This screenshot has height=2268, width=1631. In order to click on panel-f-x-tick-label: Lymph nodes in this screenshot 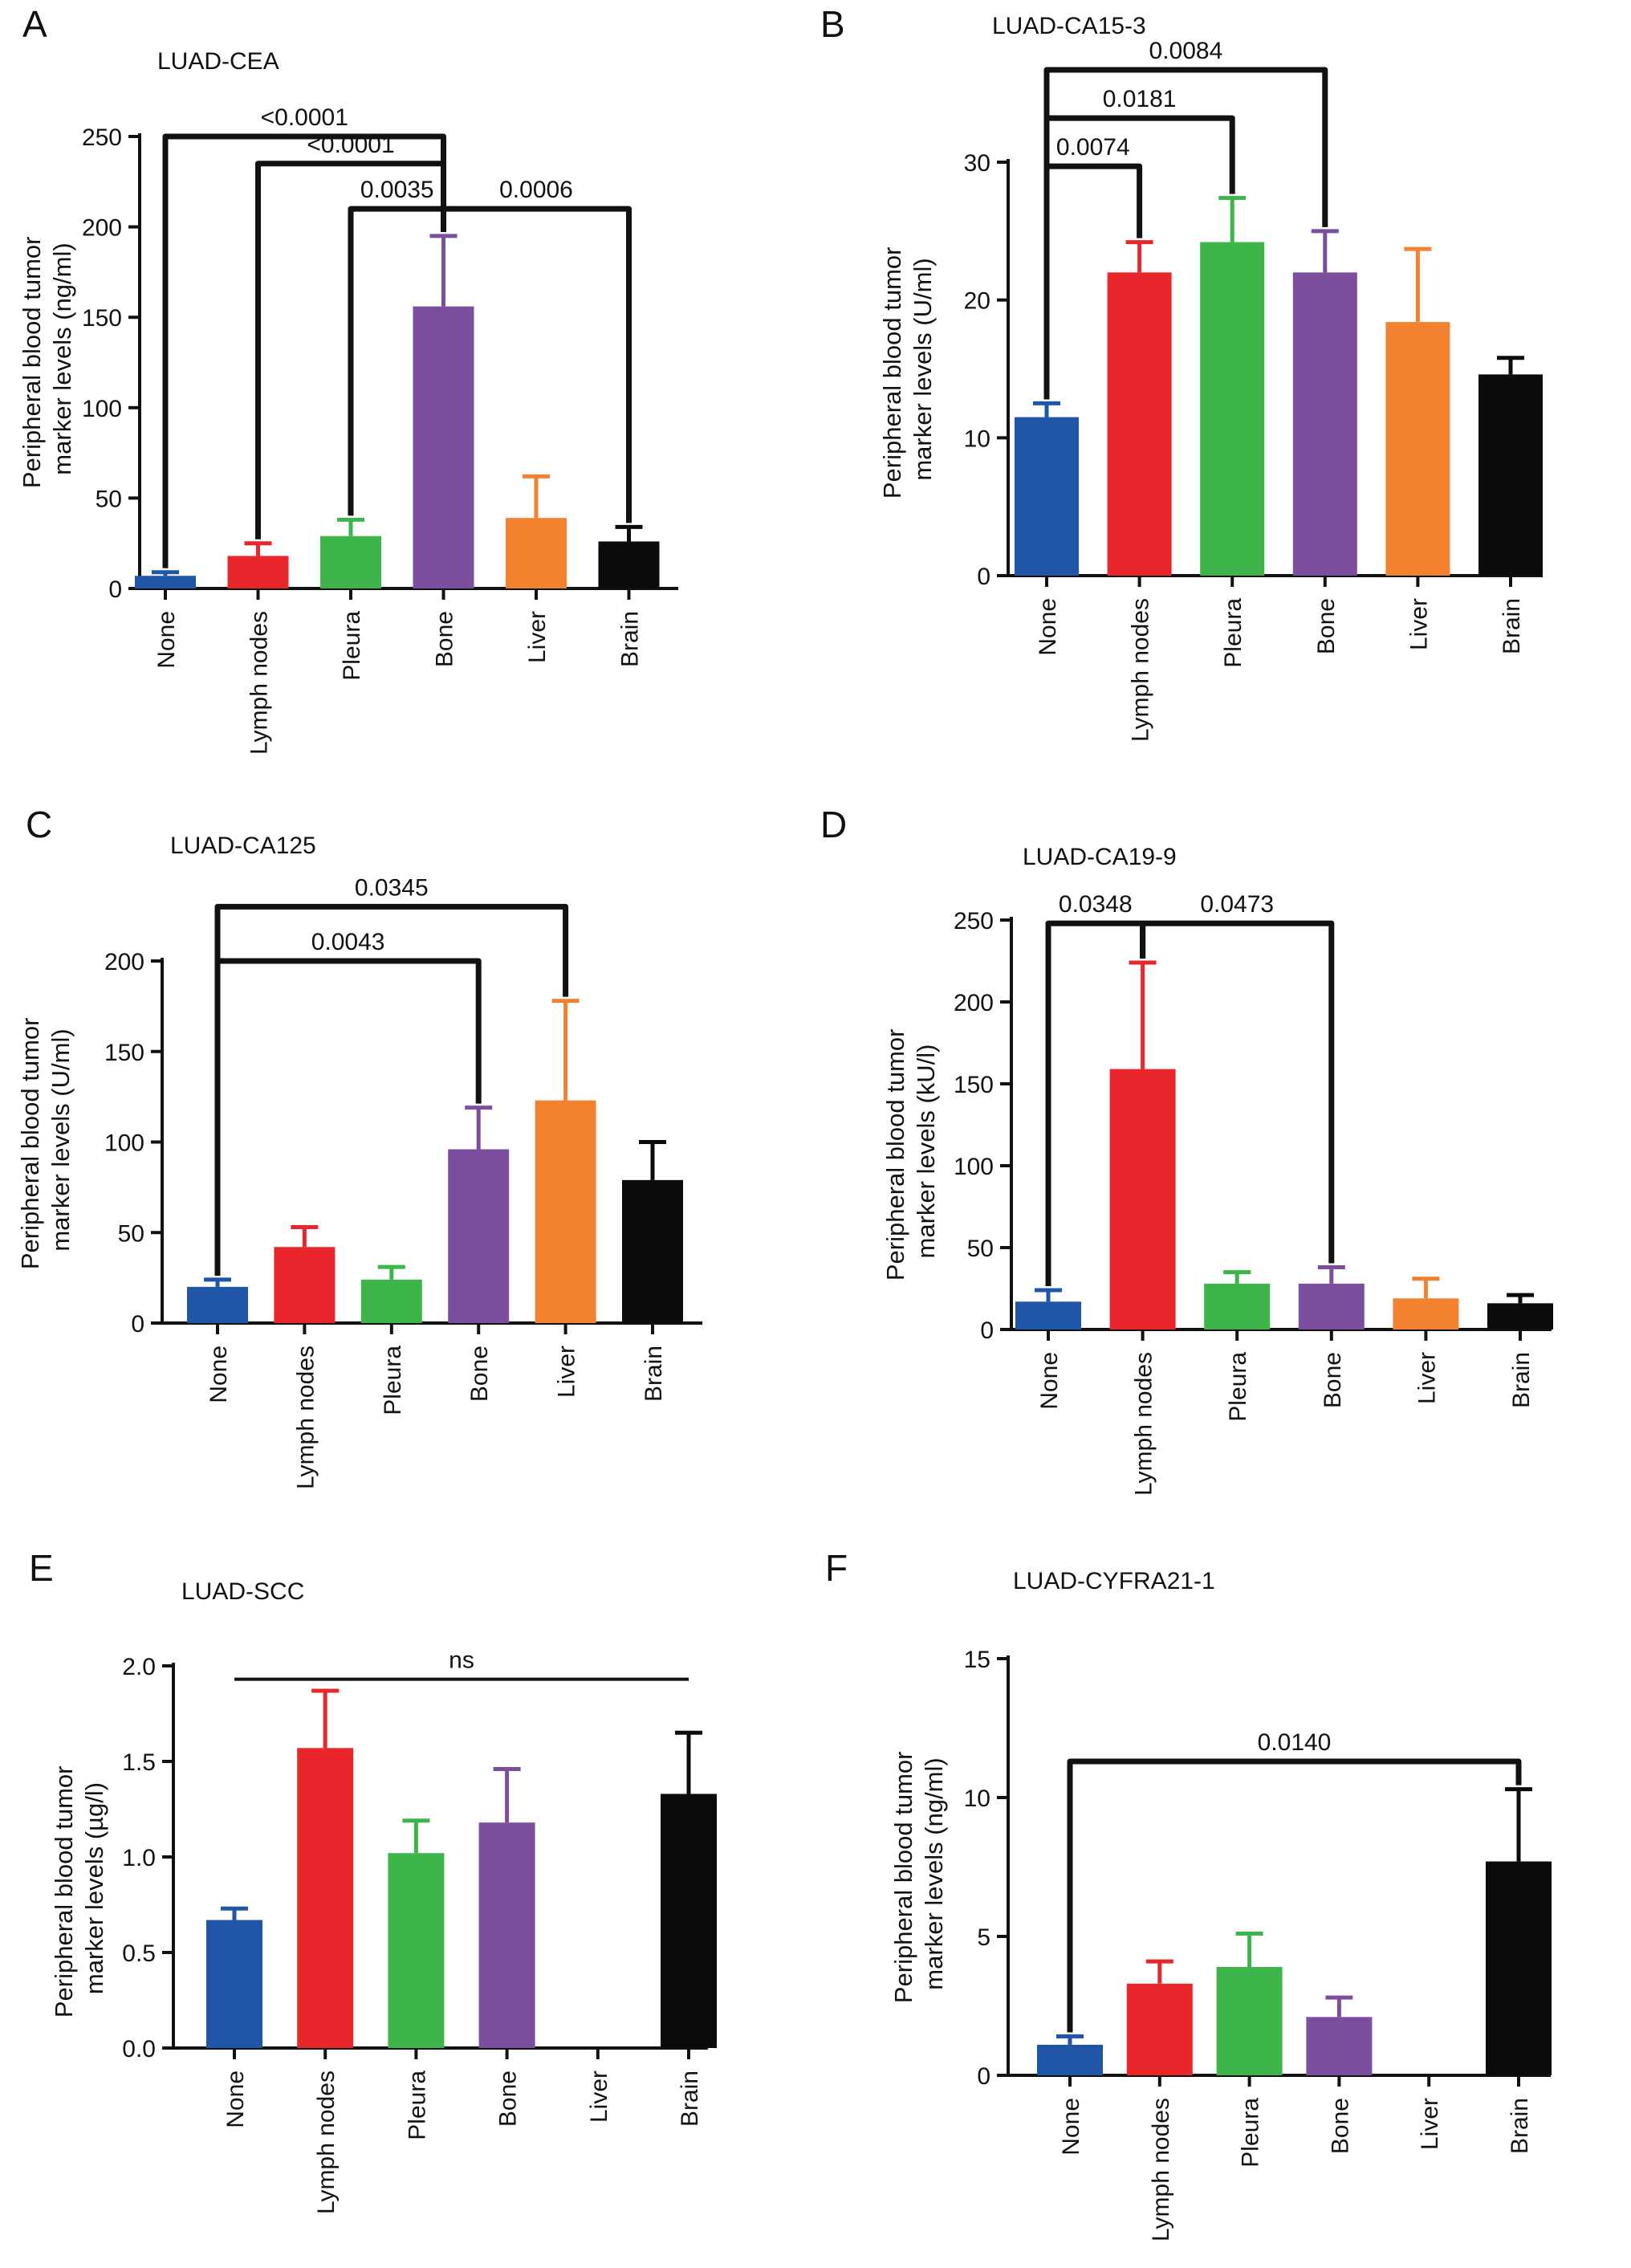, I will do `click(1161, 2170)`.